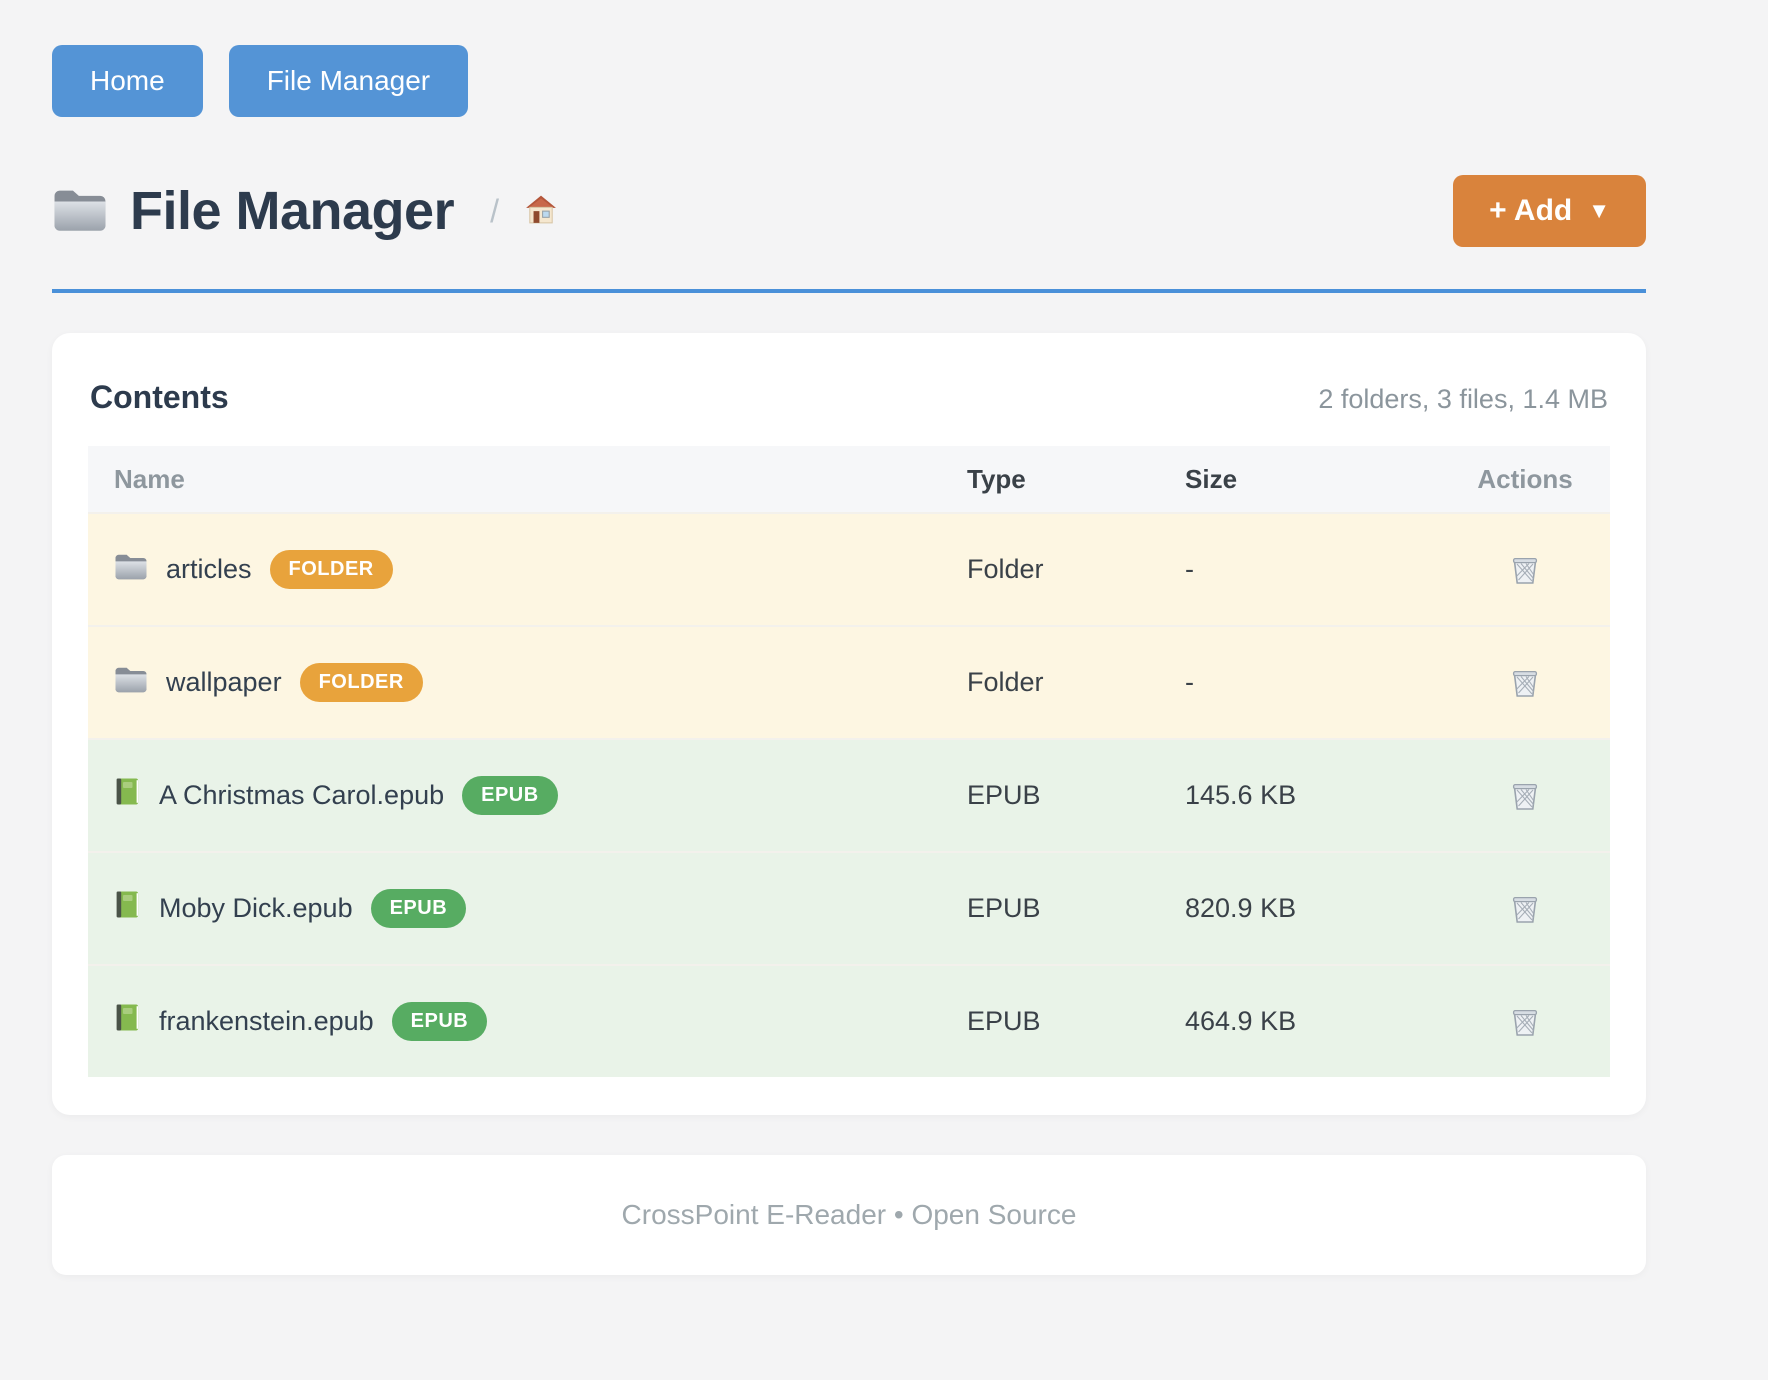 The height and width of the screenshot is (1380, 1768). I want to click on home-breadcrumb-icon, so click(541, 211).